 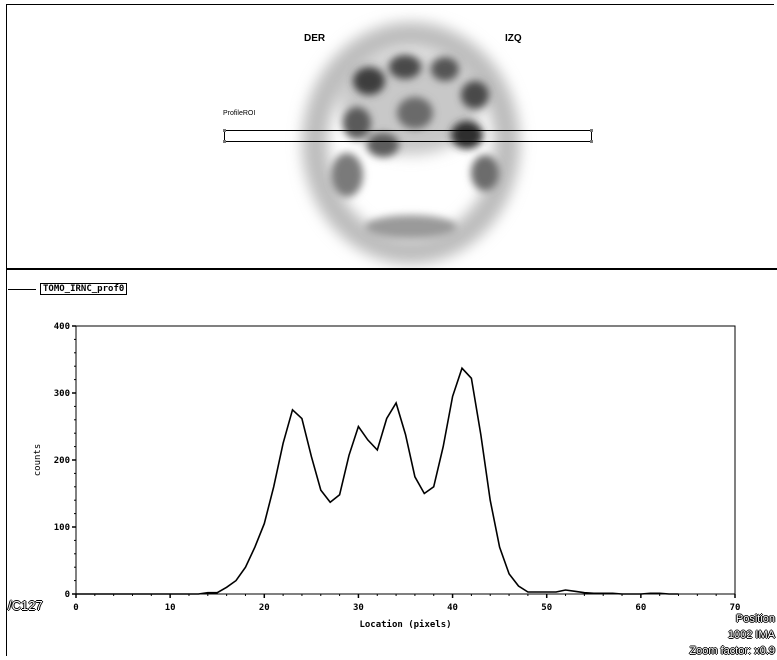 What do you see at coordinates (67, 595) in the screenshot?
I see `y-tick-label-0: 0` at bounding box center [67, 595].